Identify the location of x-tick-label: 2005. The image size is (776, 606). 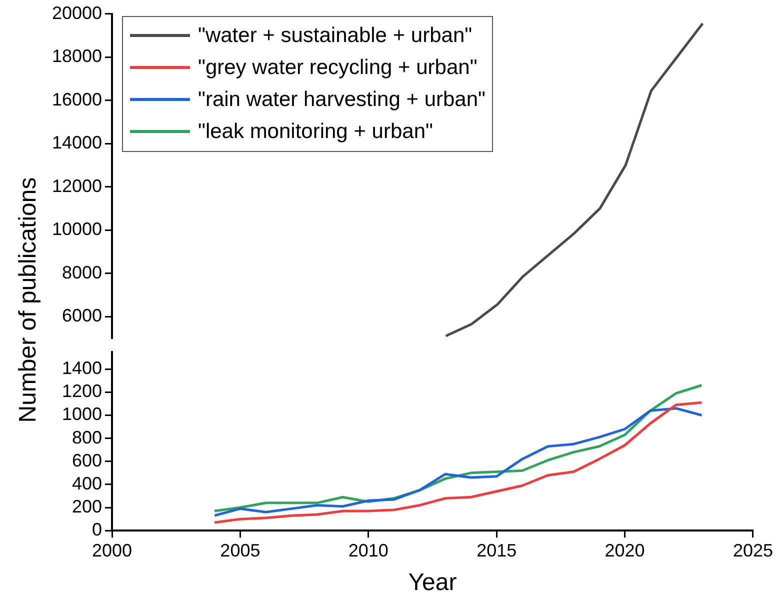
(240, 550).